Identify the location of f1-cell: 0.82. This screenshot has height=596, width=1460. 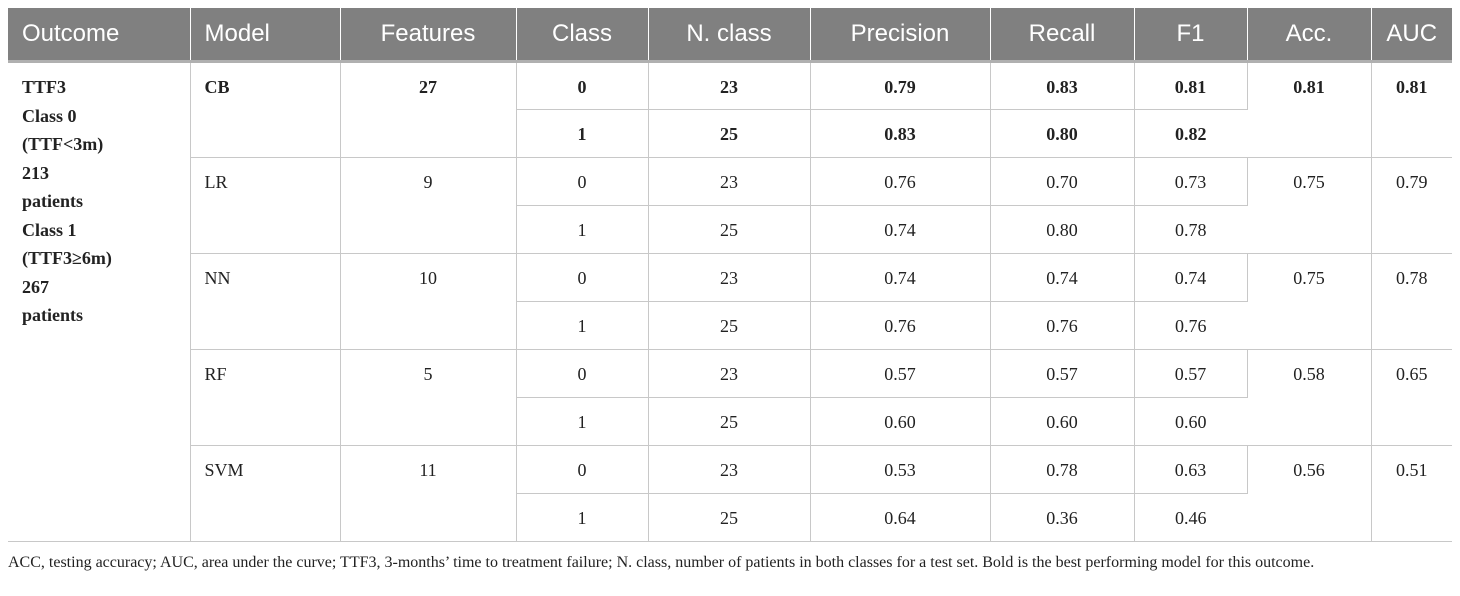
(1190, 133).